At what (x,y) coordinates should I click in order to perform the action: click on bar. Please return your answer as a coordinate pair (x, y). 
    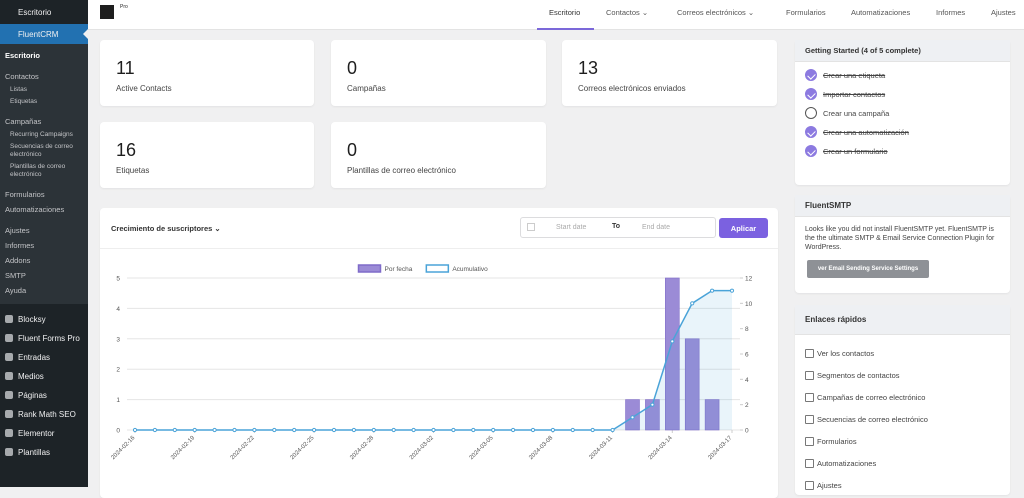
    Looking at the image, I should click on (712, 415).